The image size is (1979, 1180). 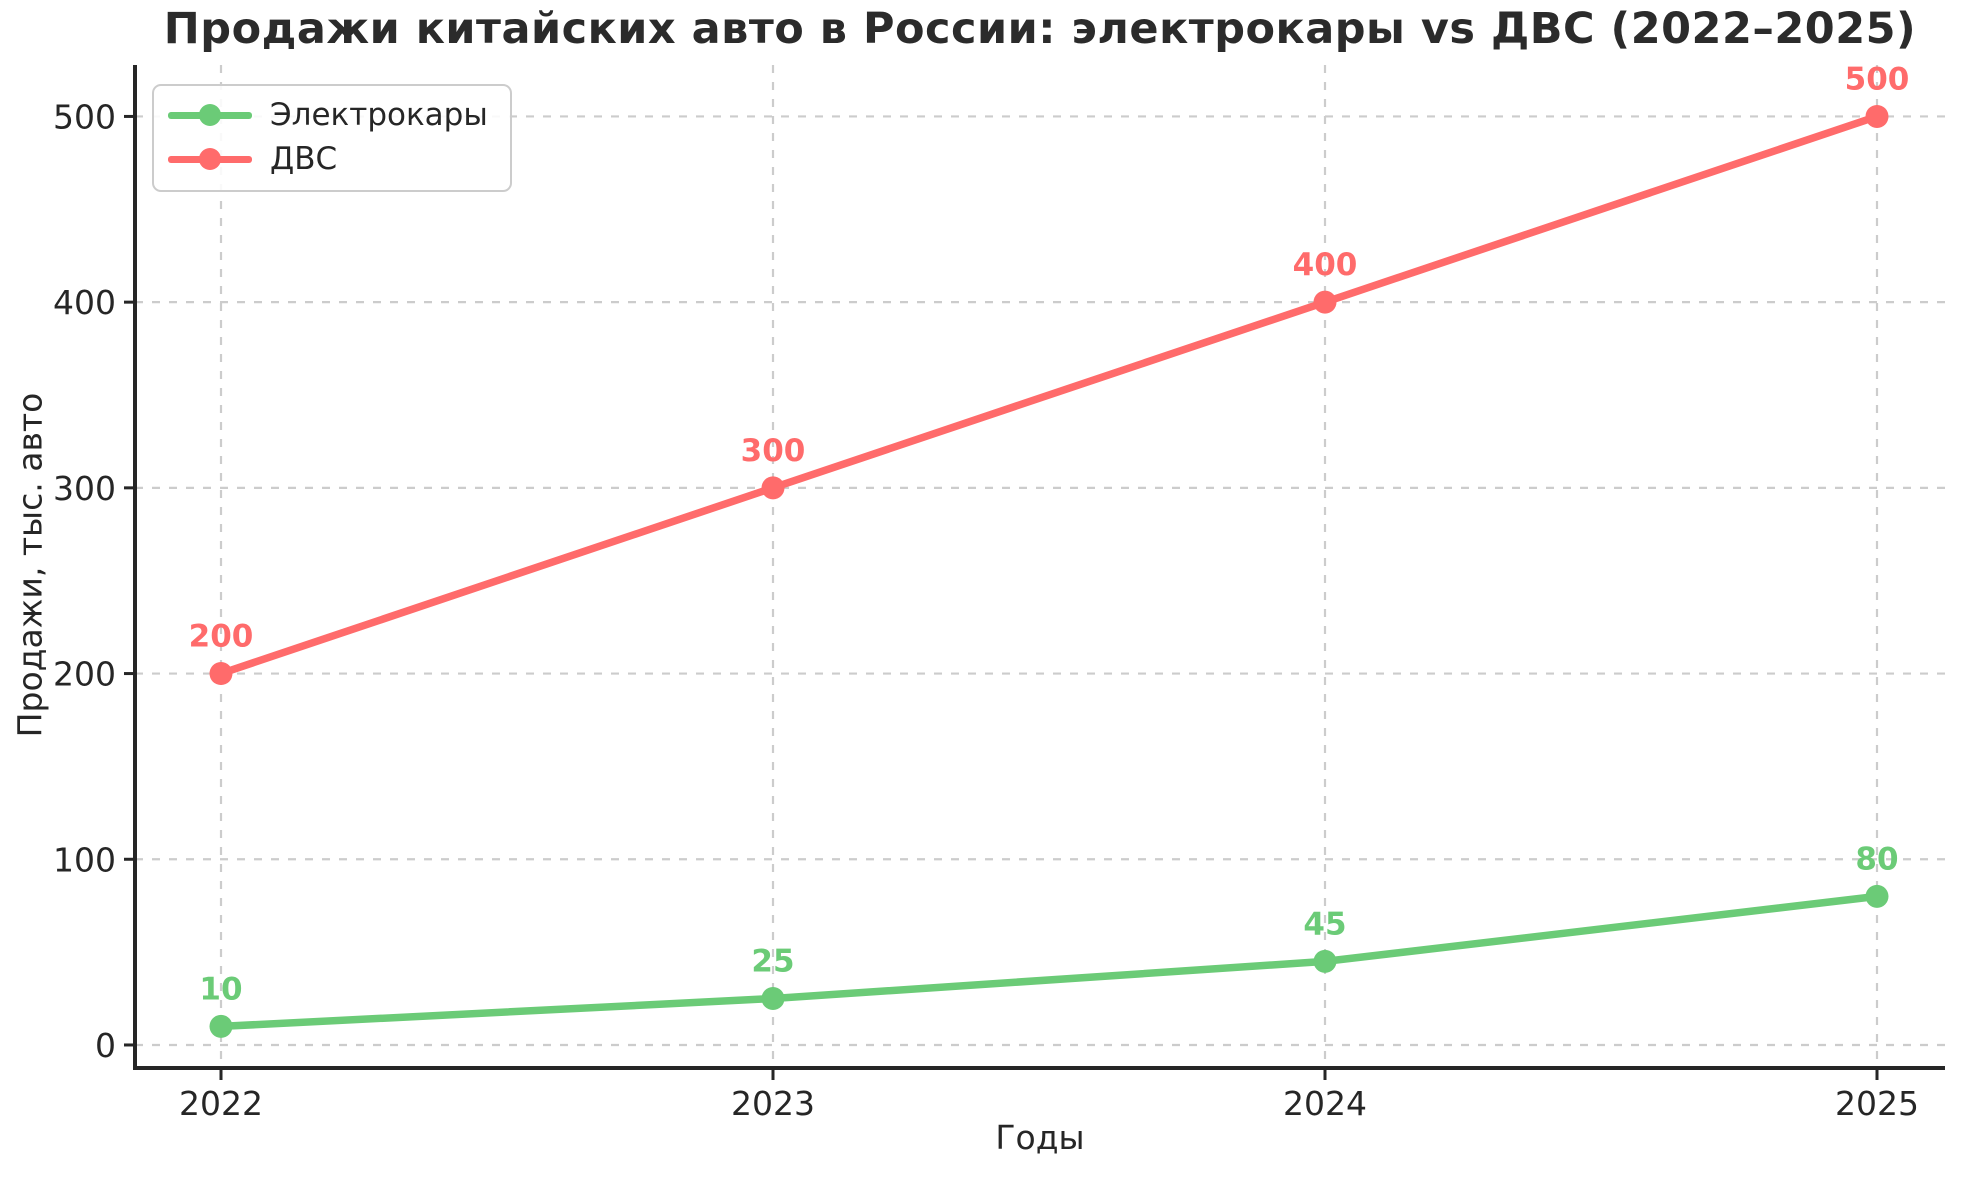 I want to click on y-tick-label: 500, so click(x=84, y=116).